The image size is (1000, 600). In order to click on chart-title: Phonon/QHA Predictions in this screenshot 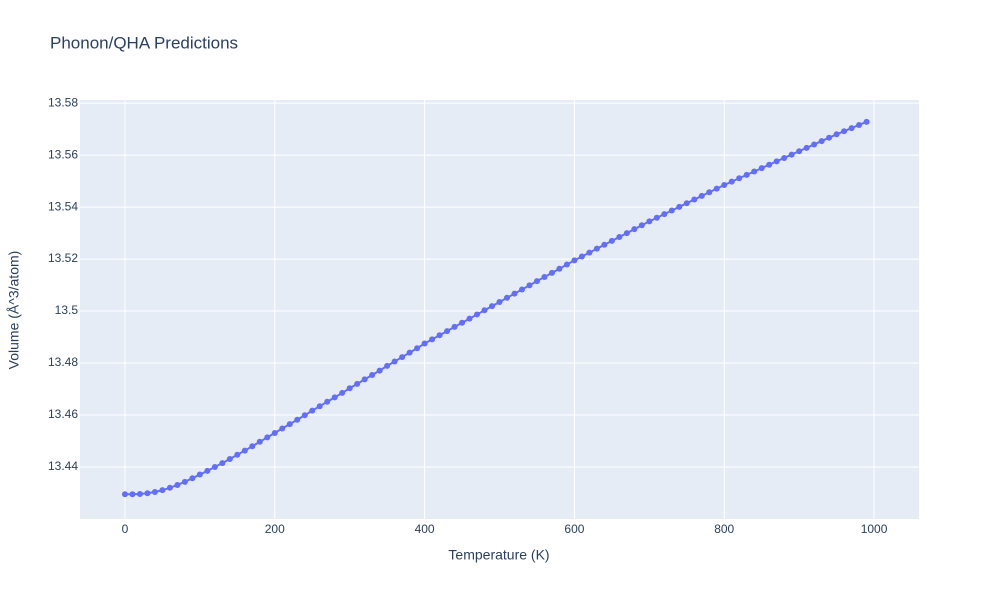, I will do `click(144, 42)`.